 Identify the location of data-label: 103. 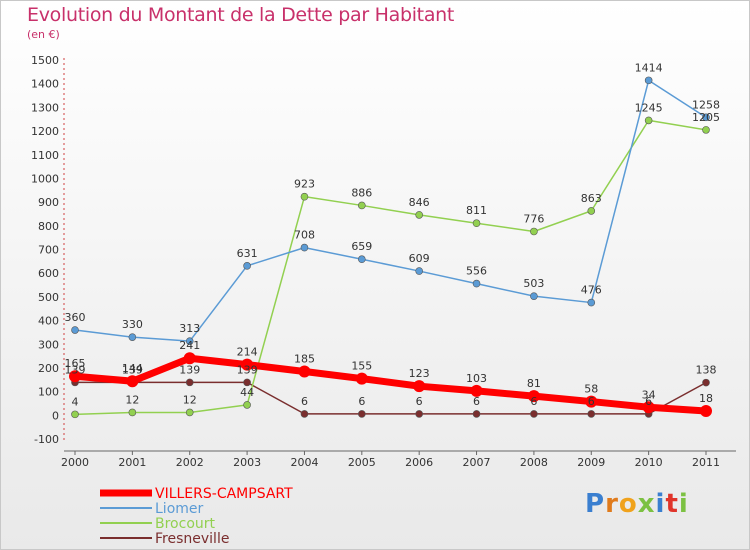
(476, 378).